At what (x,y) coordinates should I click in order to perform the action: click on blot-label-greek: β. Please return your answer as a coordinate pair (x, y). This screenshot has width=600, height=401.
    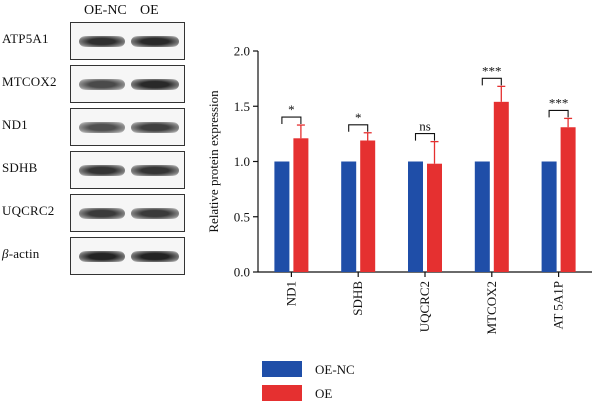
    Looking at the image, I should click on (5, 253).